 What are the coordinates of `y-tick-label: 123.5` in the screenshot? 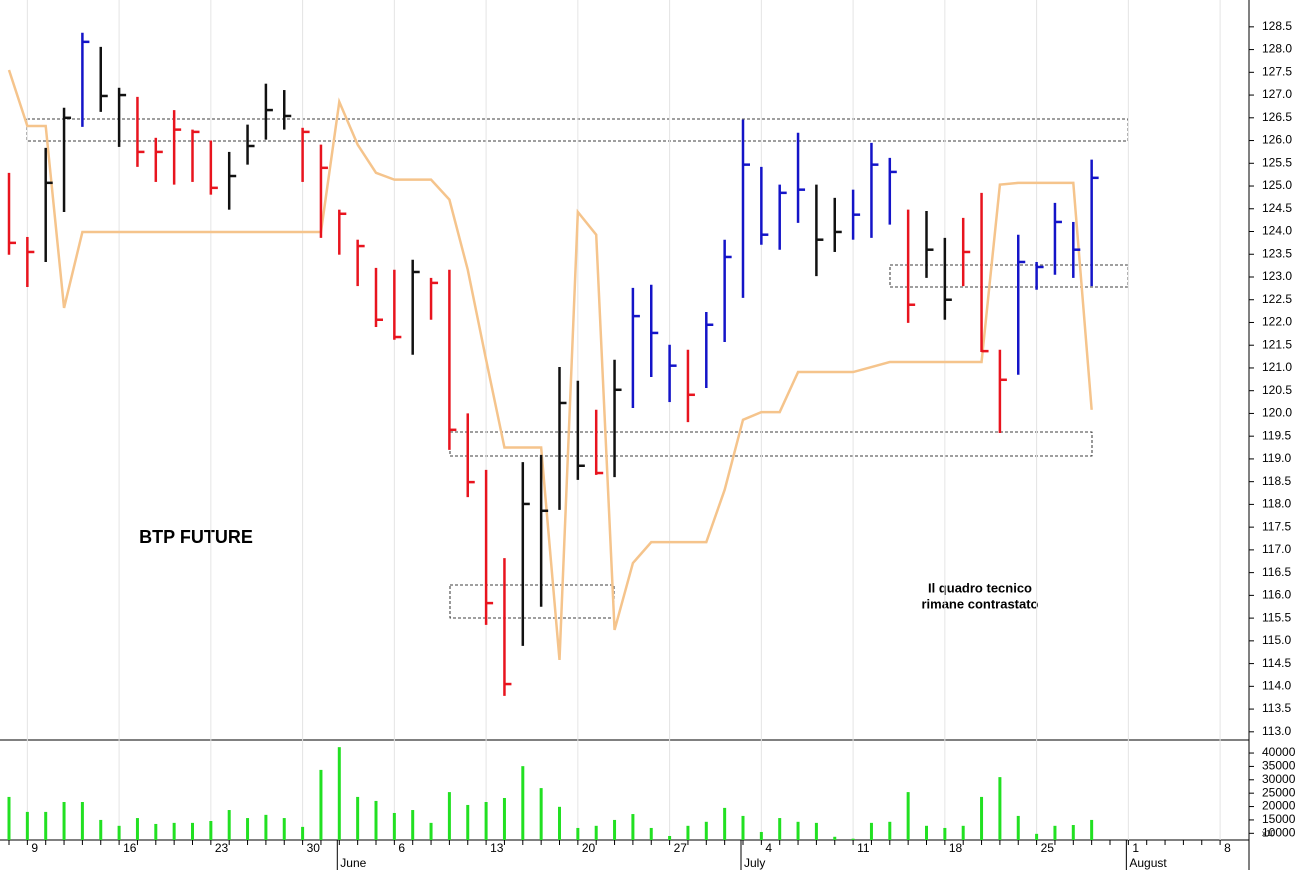 It's located at (1277, 253).